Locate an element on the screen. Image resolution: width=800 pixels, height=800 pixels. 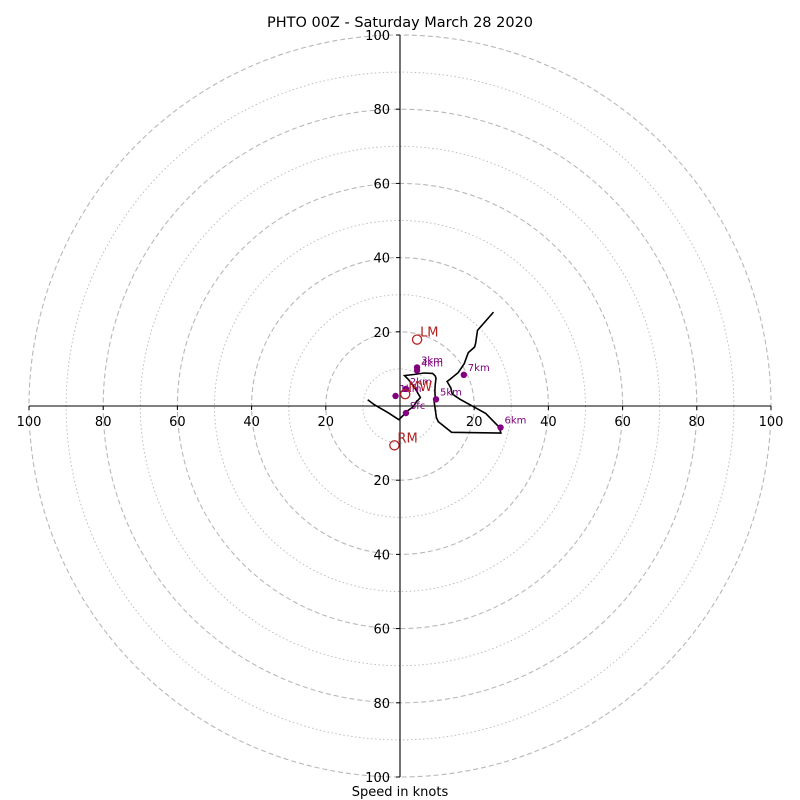
height-marker-label: 7km is located at coordinates (479, 368).